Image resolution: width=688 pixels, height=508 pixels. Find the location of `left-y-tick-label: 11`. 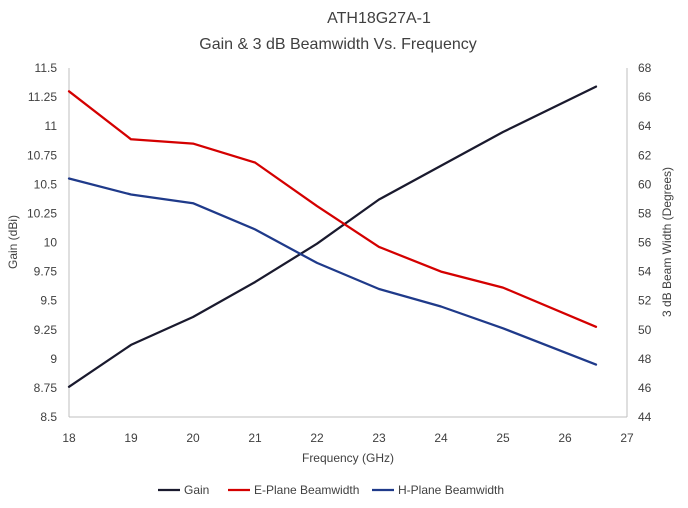

left-y-tick-label: 11 is located at coordinates (51, 126).